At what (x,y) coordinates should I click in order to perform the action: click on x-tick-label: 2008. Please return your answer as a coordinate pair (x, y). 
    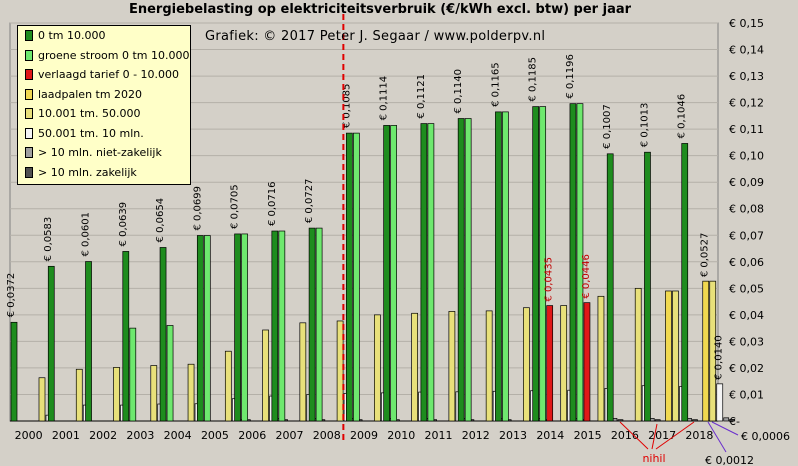
    Looking at the image, I should click on (327, 435).